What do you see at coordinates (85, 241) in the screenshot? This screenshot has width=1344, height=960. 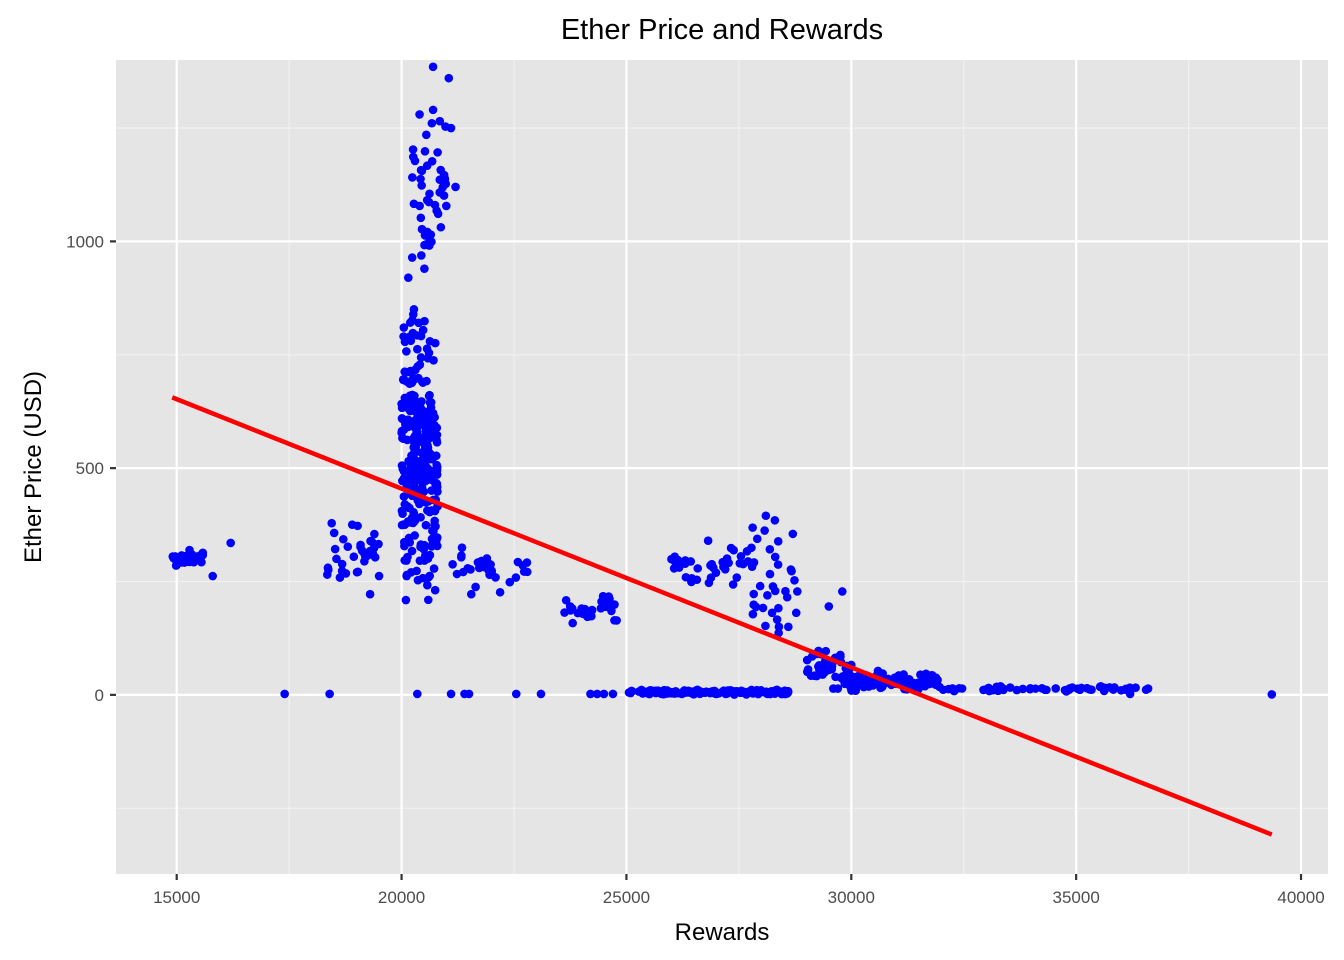 I see `y-tick-label: 1000` at bounding box center [85, 241].